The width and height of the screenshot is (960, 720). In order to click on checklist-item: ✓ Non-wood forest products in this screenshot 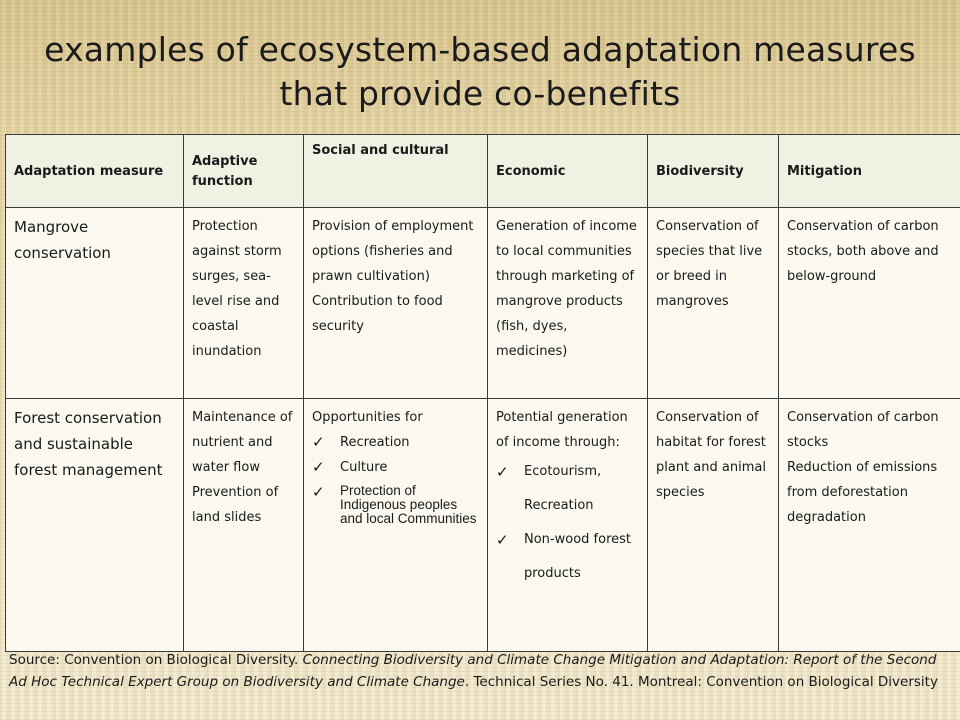, I will do `click(568, 557)`.